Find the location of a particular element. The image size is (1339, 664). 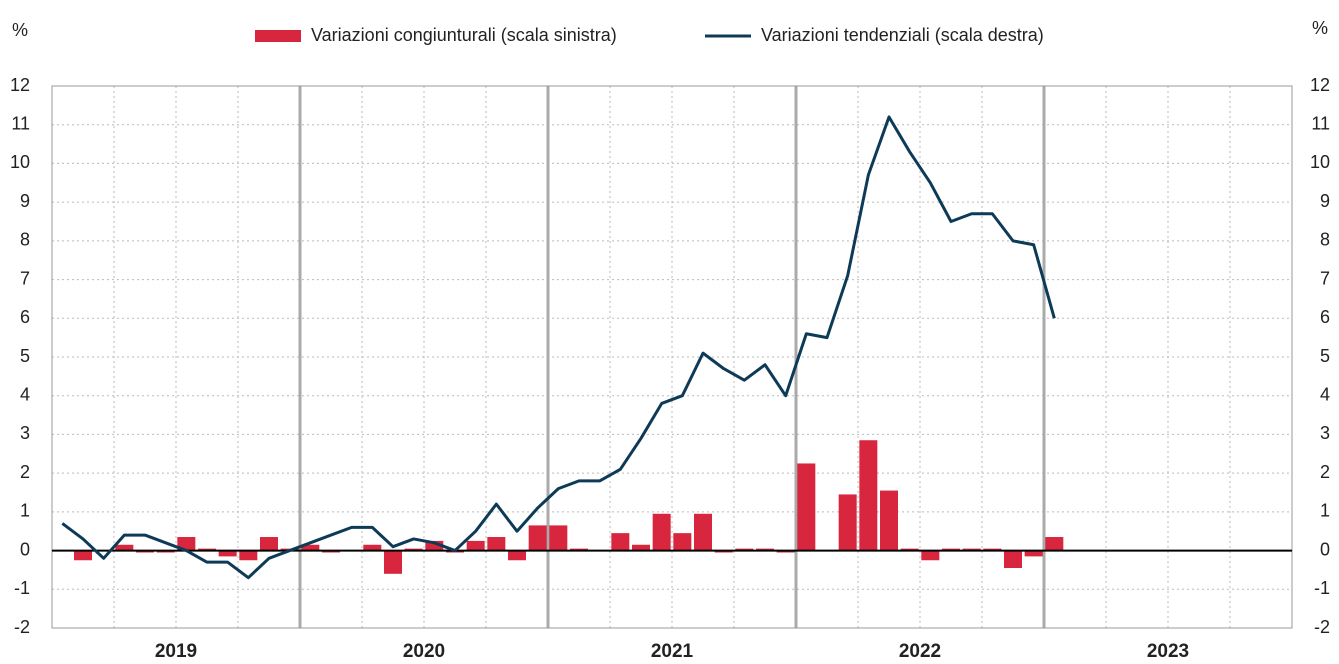

y2-tick-label: 11 is located at coordinates (1320, 123).